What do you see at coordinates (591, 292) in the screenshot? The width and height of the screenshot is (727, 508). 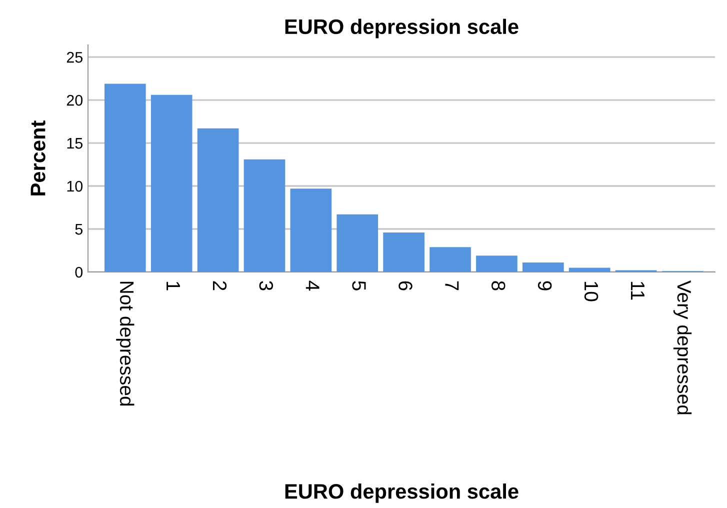 I see `x-tick-label: 10` at bounding box center [591, 292].